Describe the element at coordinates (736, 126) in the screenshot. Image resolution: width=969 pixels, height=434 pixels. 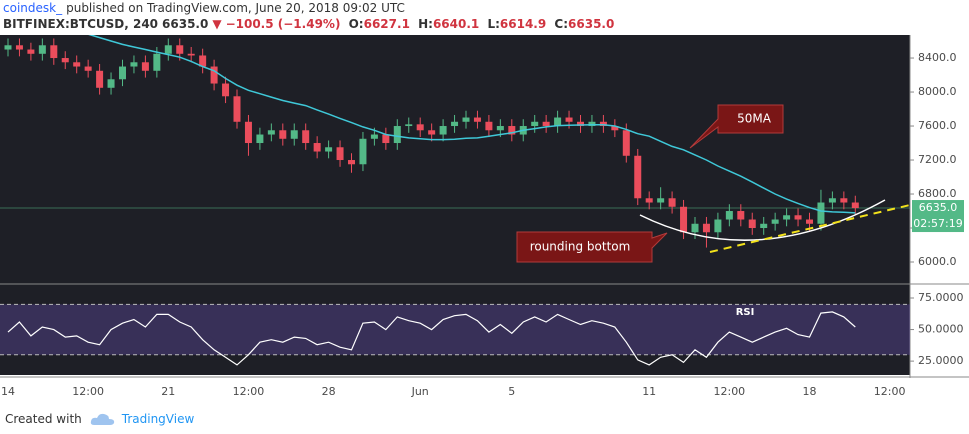
I see `callout-box` at that location.